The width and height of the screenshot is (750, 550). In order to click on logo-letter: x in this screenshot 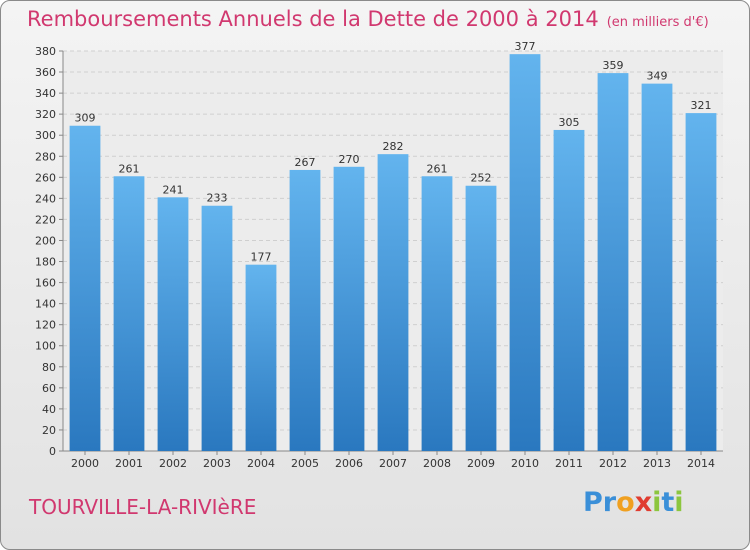, I will do `click(643, 502)`.